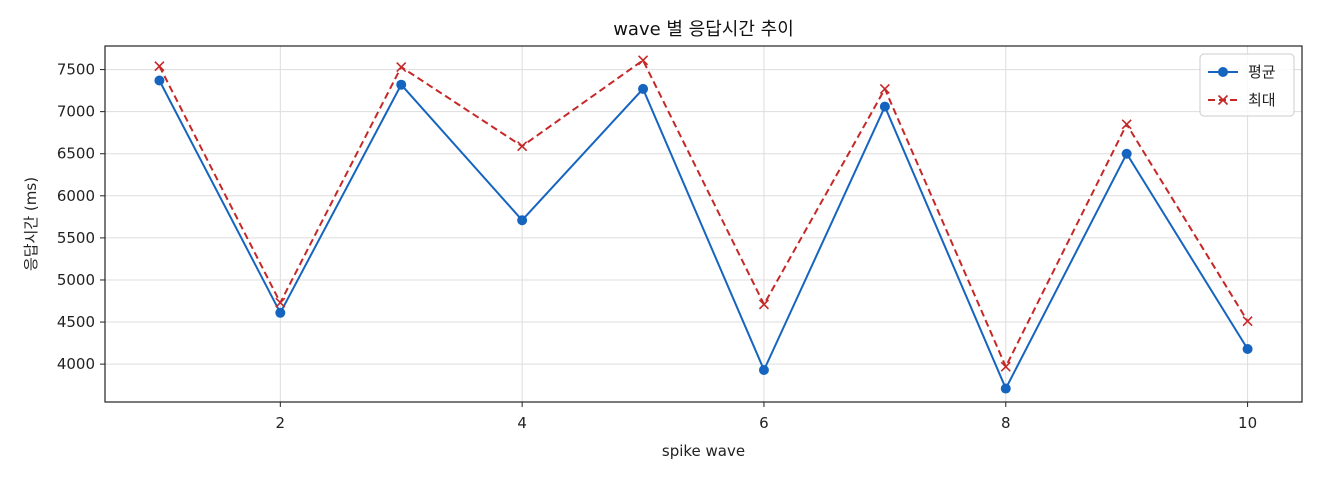  I want to click on legend-label: 최대, so click(1262, 100).